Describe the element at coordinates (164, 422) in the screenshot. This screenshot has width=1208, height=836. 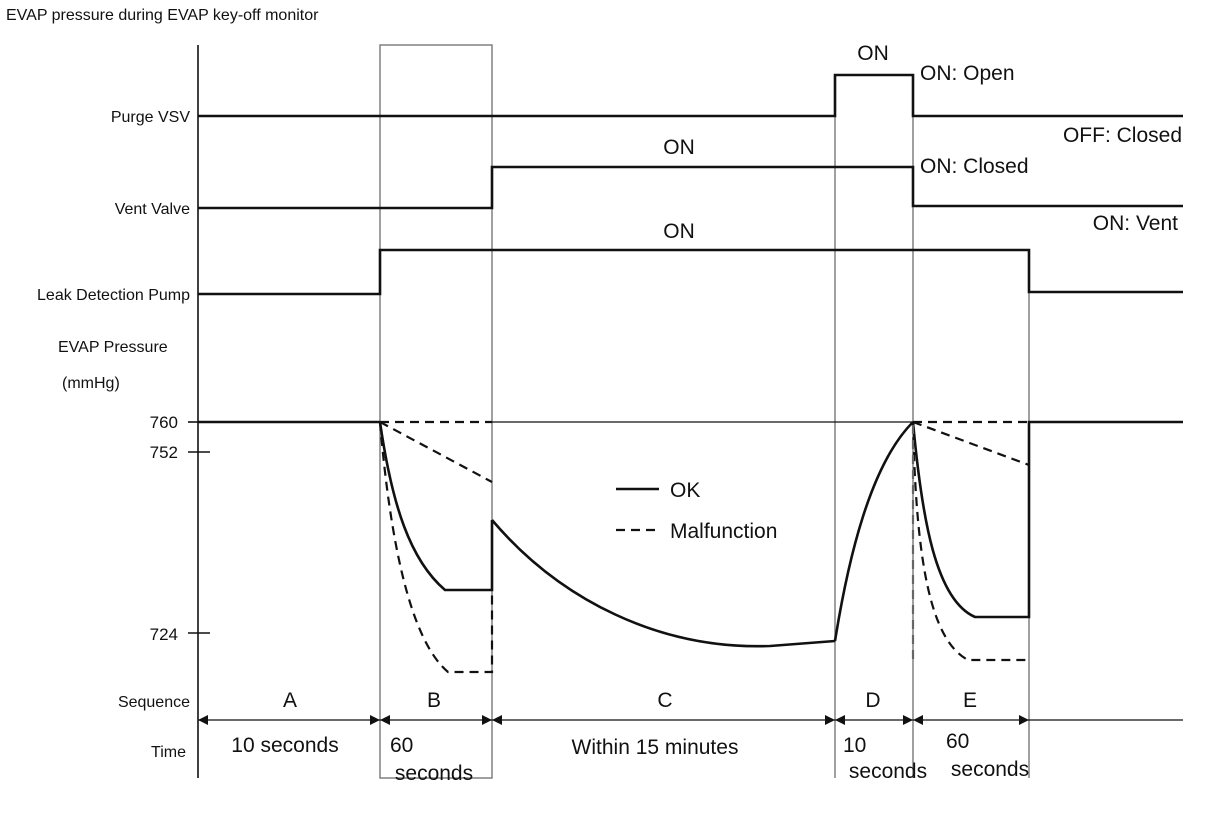
I see `tick-label-760: 760` at that location.